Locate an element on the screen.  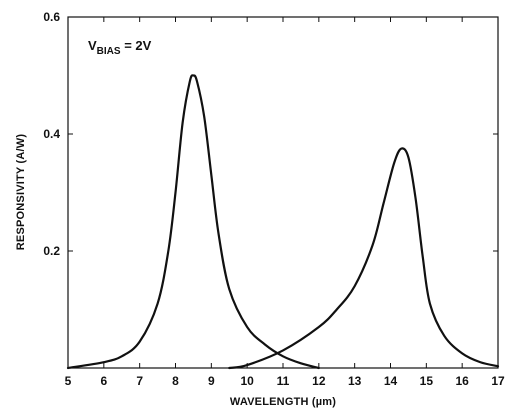
x-tick-label: 7 is located at coordinates (139, 381).